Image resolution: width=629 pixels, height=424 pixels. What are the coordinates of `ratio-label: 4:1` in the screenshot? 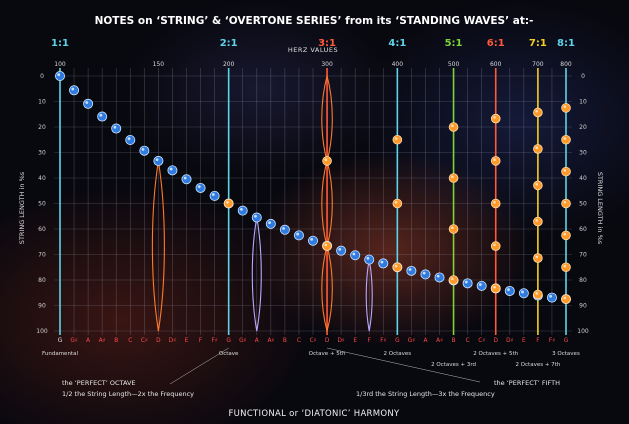 It's located at (397, 43).